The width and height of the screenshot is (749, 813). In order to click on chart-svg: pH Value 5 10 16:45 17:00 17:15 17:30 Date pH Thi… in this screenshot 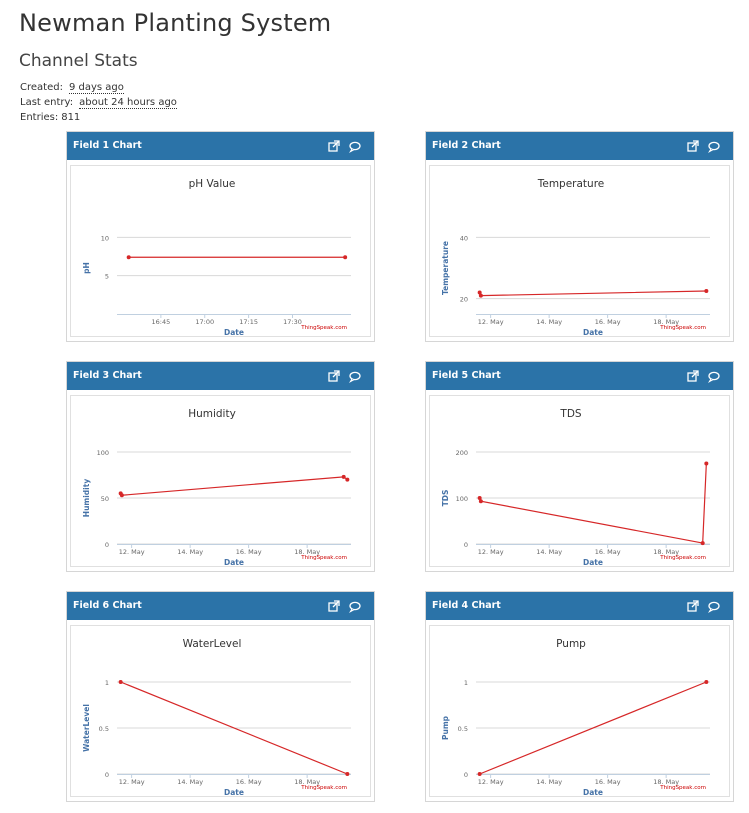, I will do `click(216, 257)`.